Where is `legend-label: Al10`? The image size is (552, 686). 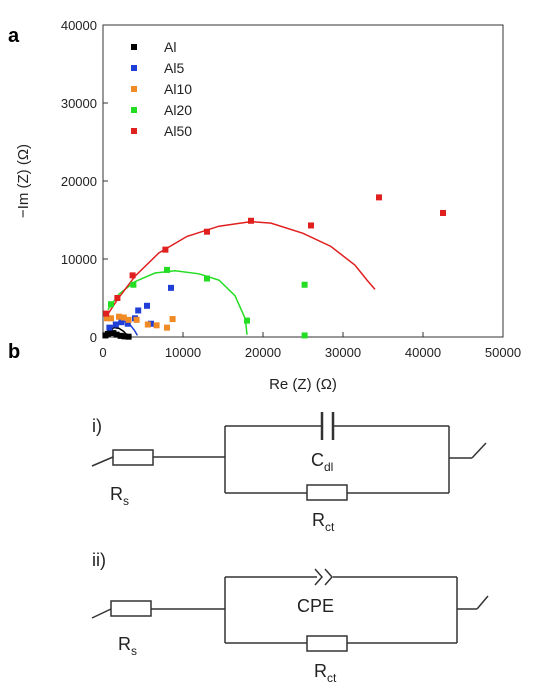 legend-label: Al10 is located at coordinates (178, 89).